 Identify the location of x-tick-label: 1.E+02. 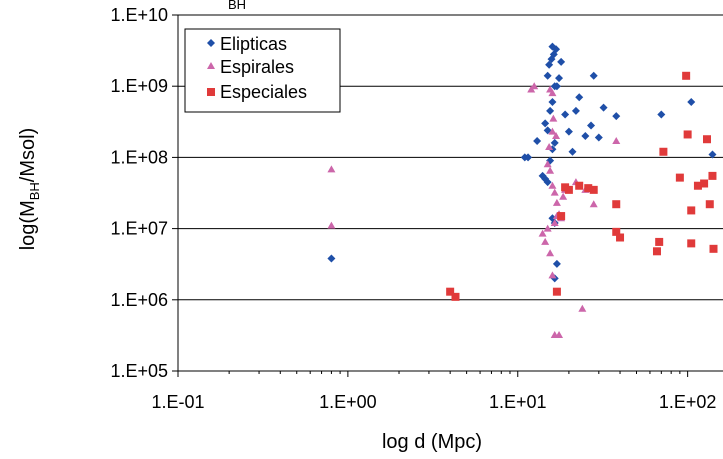
(688, 402).